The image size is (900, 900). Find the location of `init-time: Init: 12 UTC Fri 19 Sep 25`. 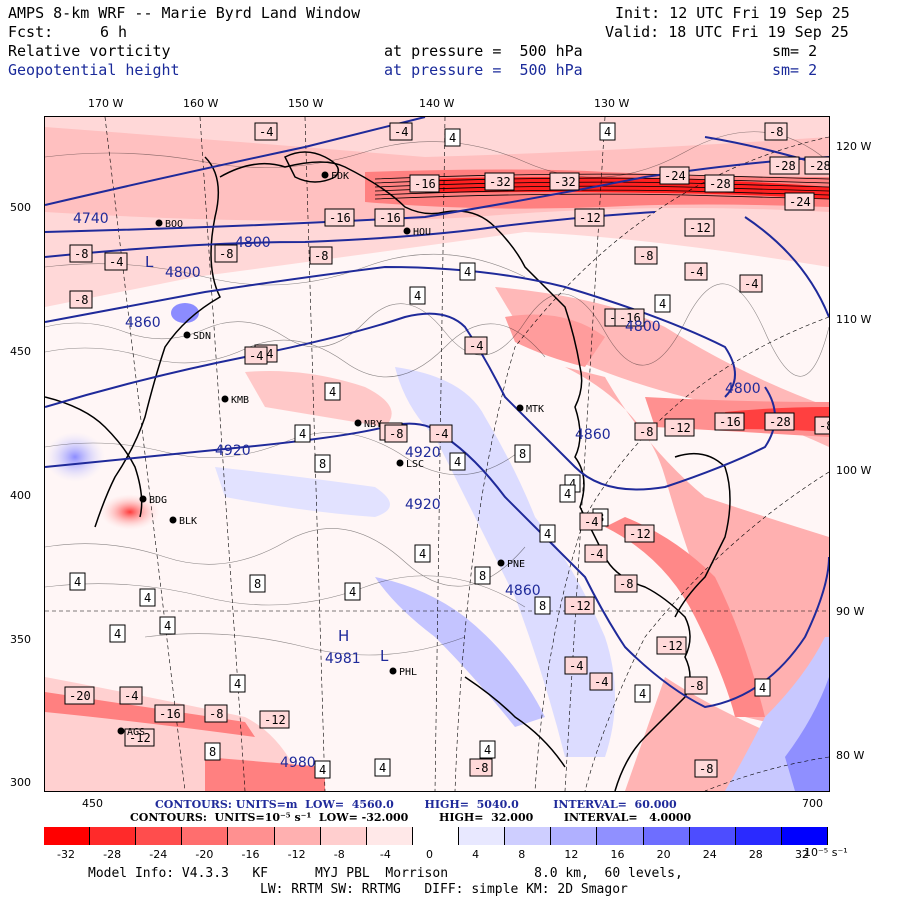

init-time: Init: 12 UTC Fri 19 Sep 25 is located at coordinates (732, 13).